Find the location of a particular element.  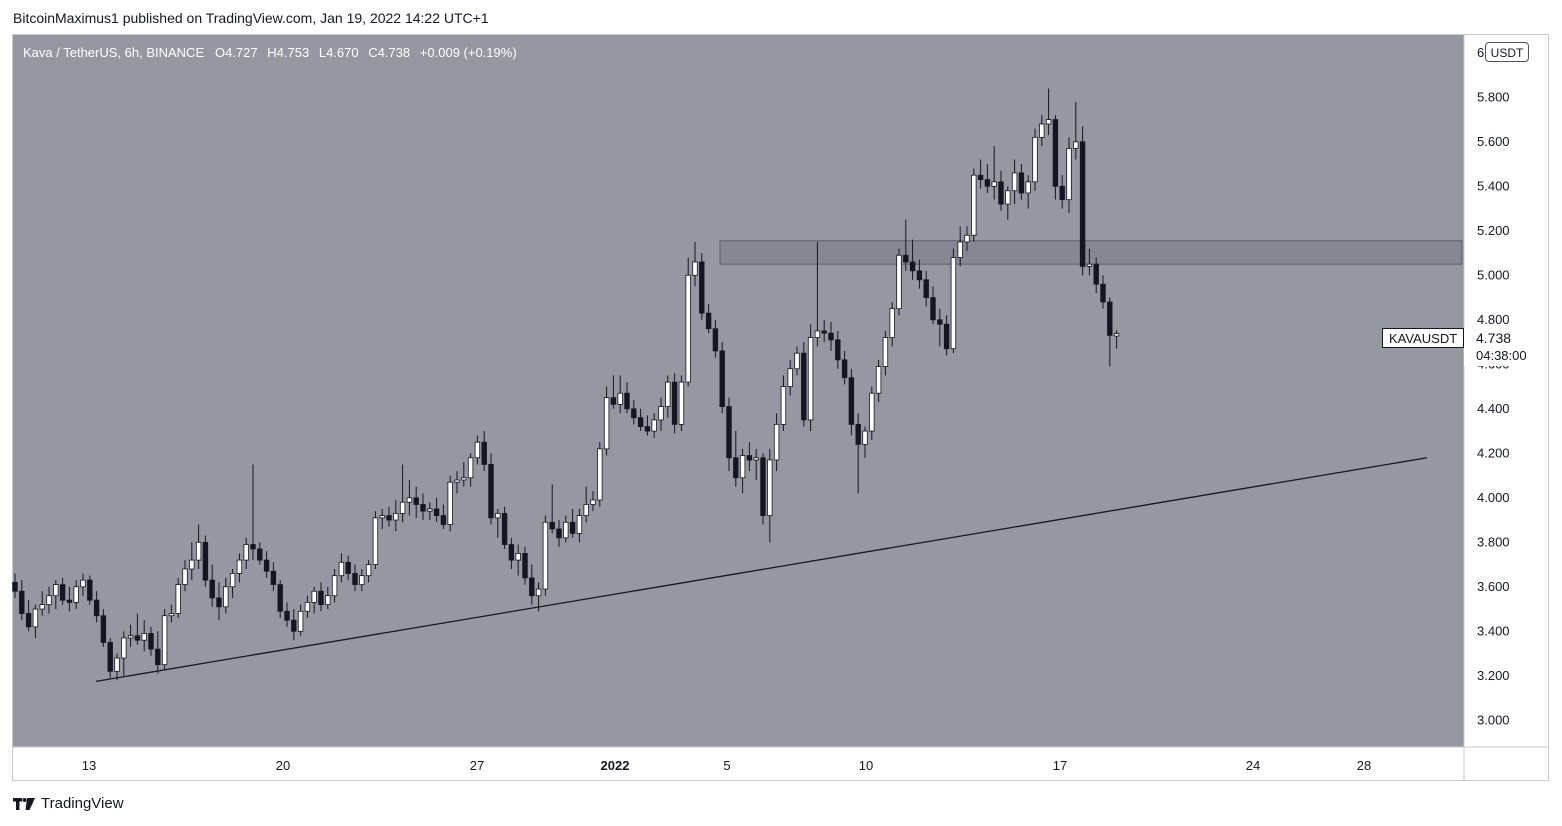

time-tick-label: 13 is located at coordinates (89, 765).